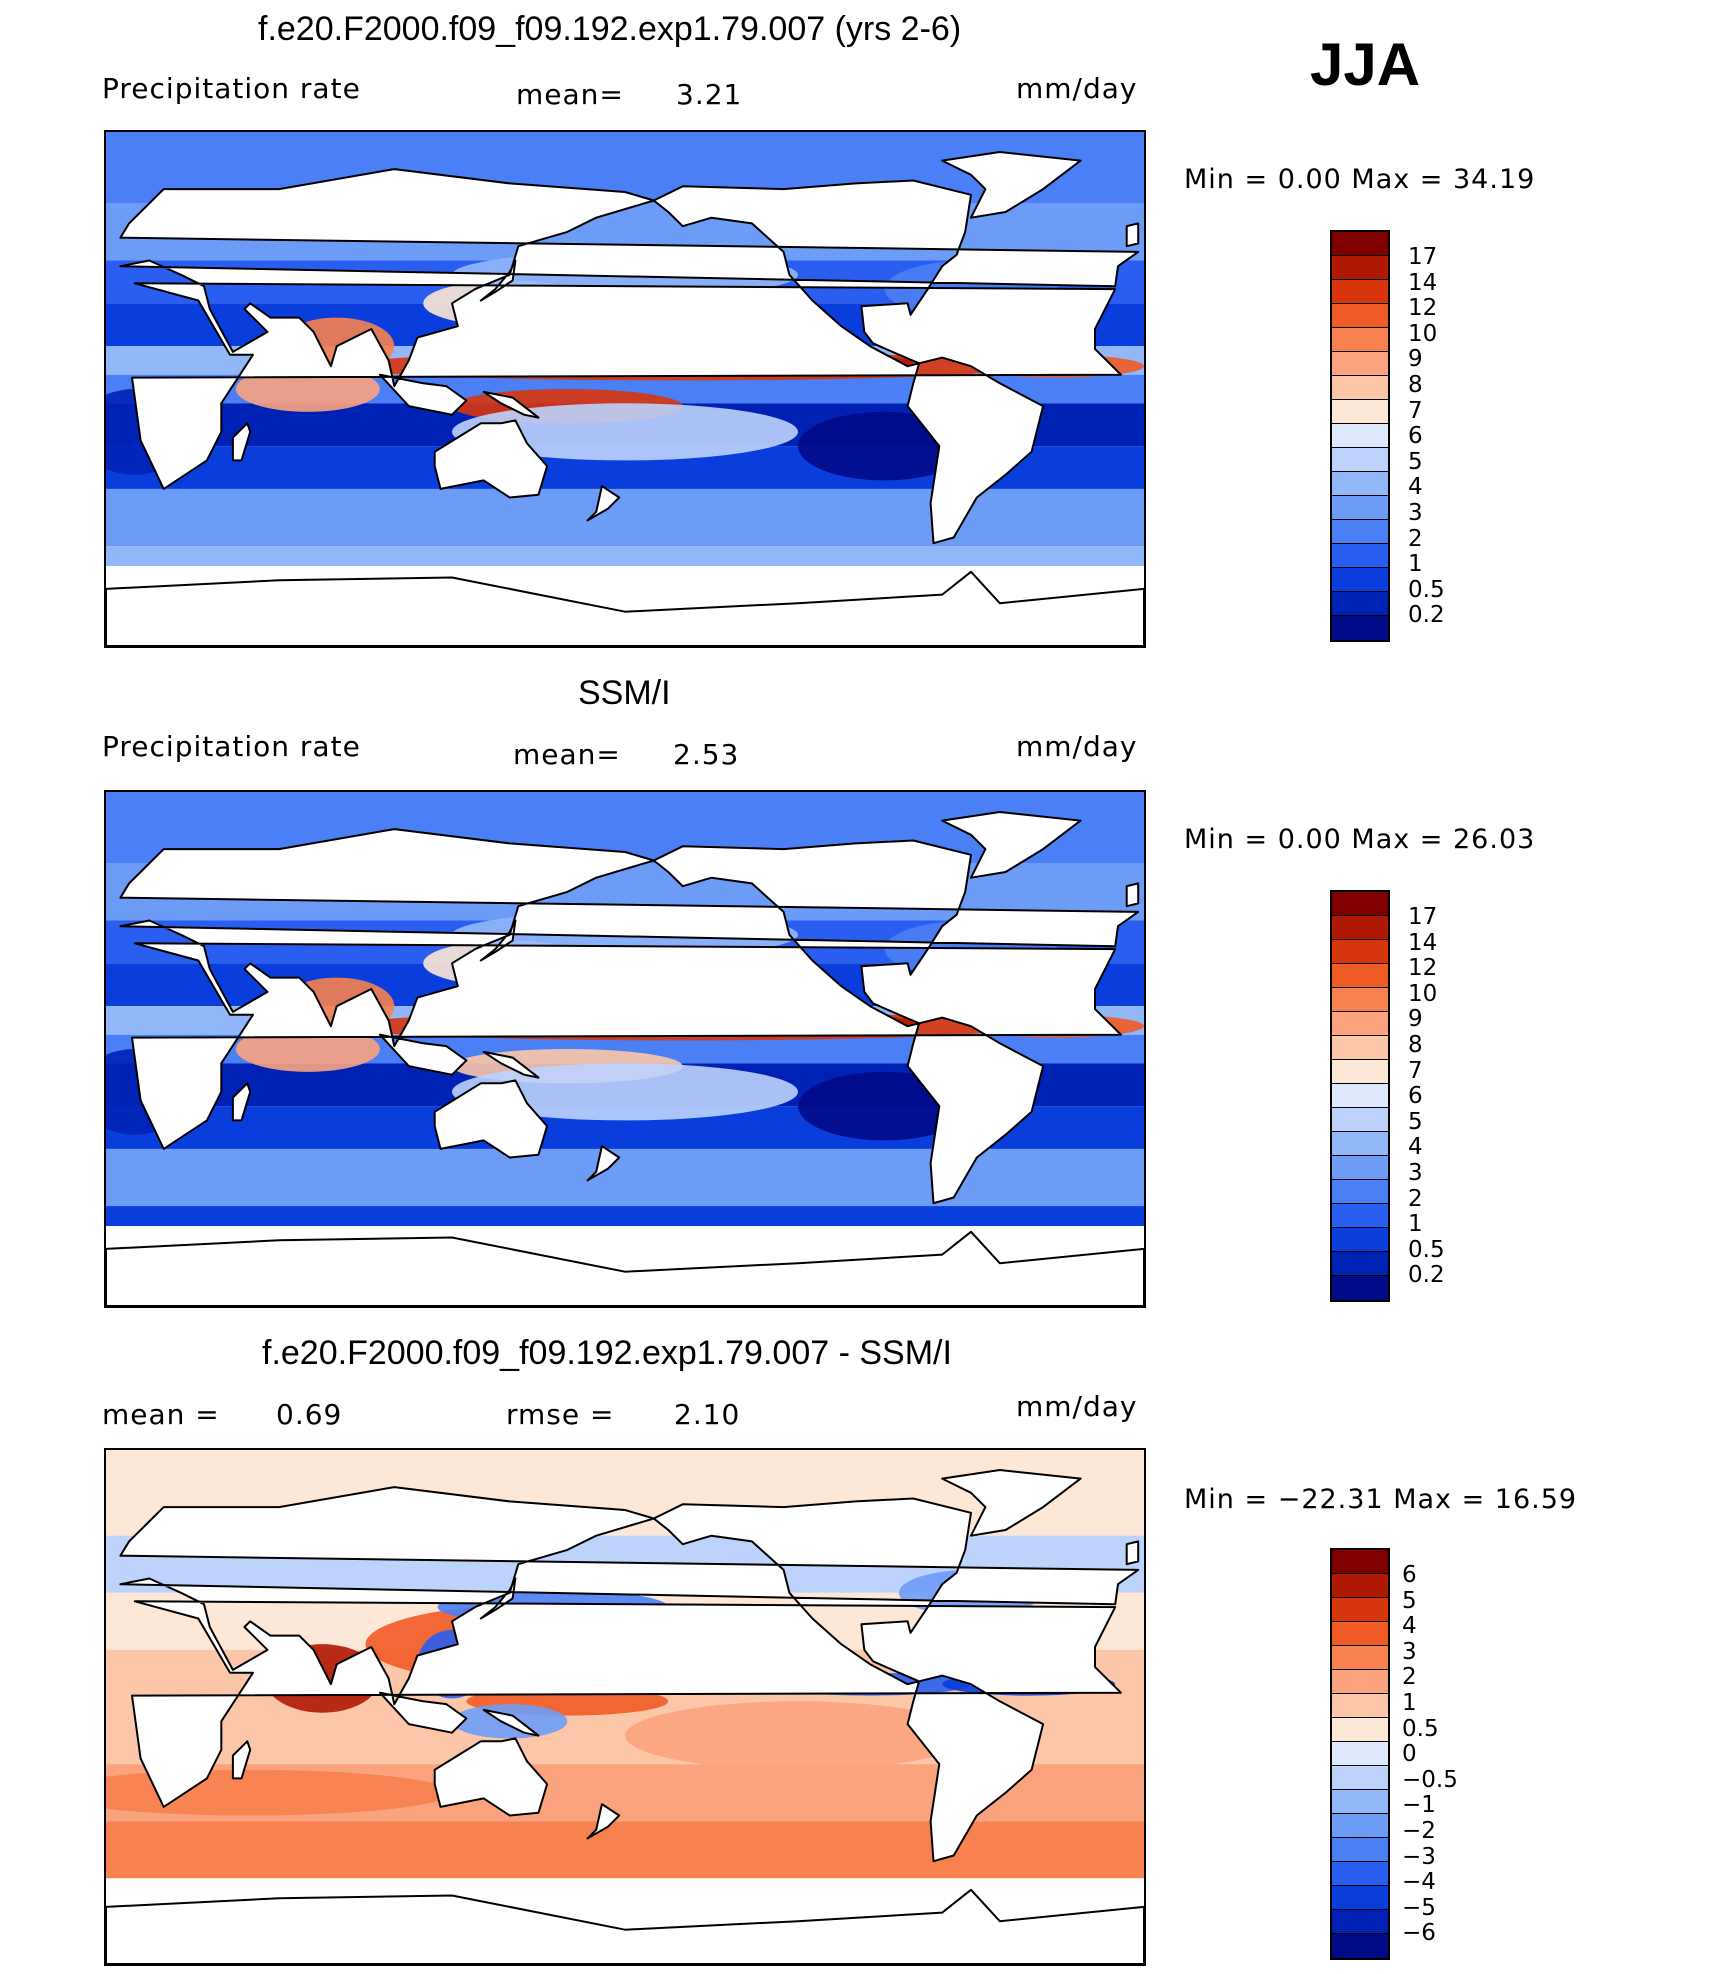  What do you see at coordinates (1365, 64) in the screenshot?
I see `season-label: JJA` at bounding box center [1365, 64].